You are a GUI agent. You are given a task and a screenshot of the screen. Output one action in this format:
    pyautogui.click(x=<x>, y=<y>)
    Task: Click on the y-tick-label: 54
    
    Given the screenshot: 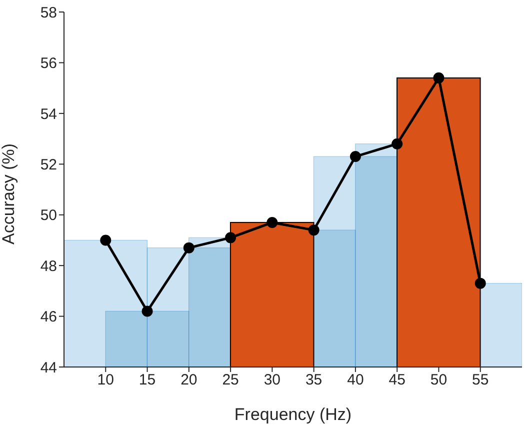 What is the action you would take?
    pyautogui.click(x=48, y=114)
    